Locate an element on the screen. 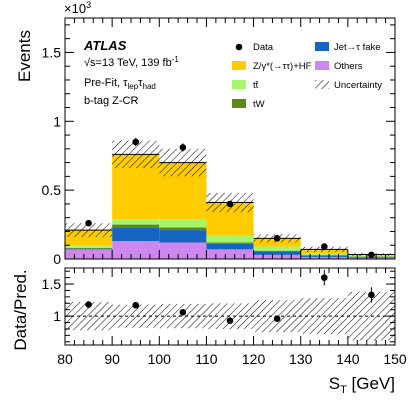 The height and width of the screenshot is (415, 415). legend-unc-swatch is located at coordinates (322, 84).